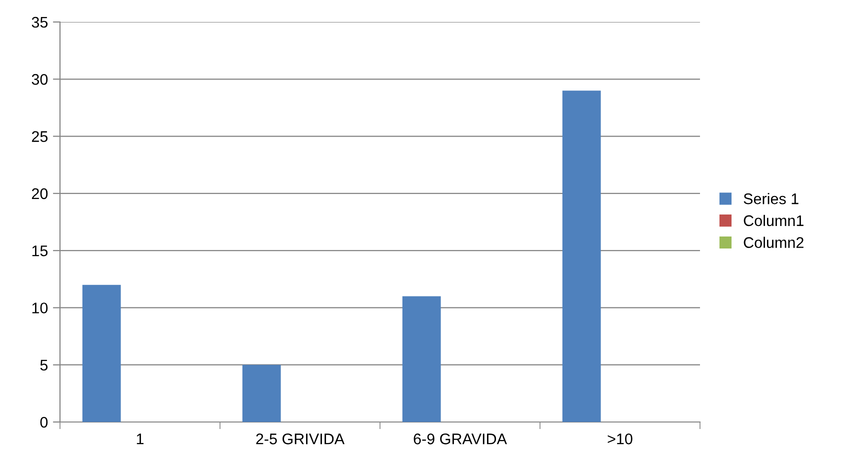  Describe the element at coordinates (44, 365) in the screenshot. I see `y-tick-label: 5` at that location.